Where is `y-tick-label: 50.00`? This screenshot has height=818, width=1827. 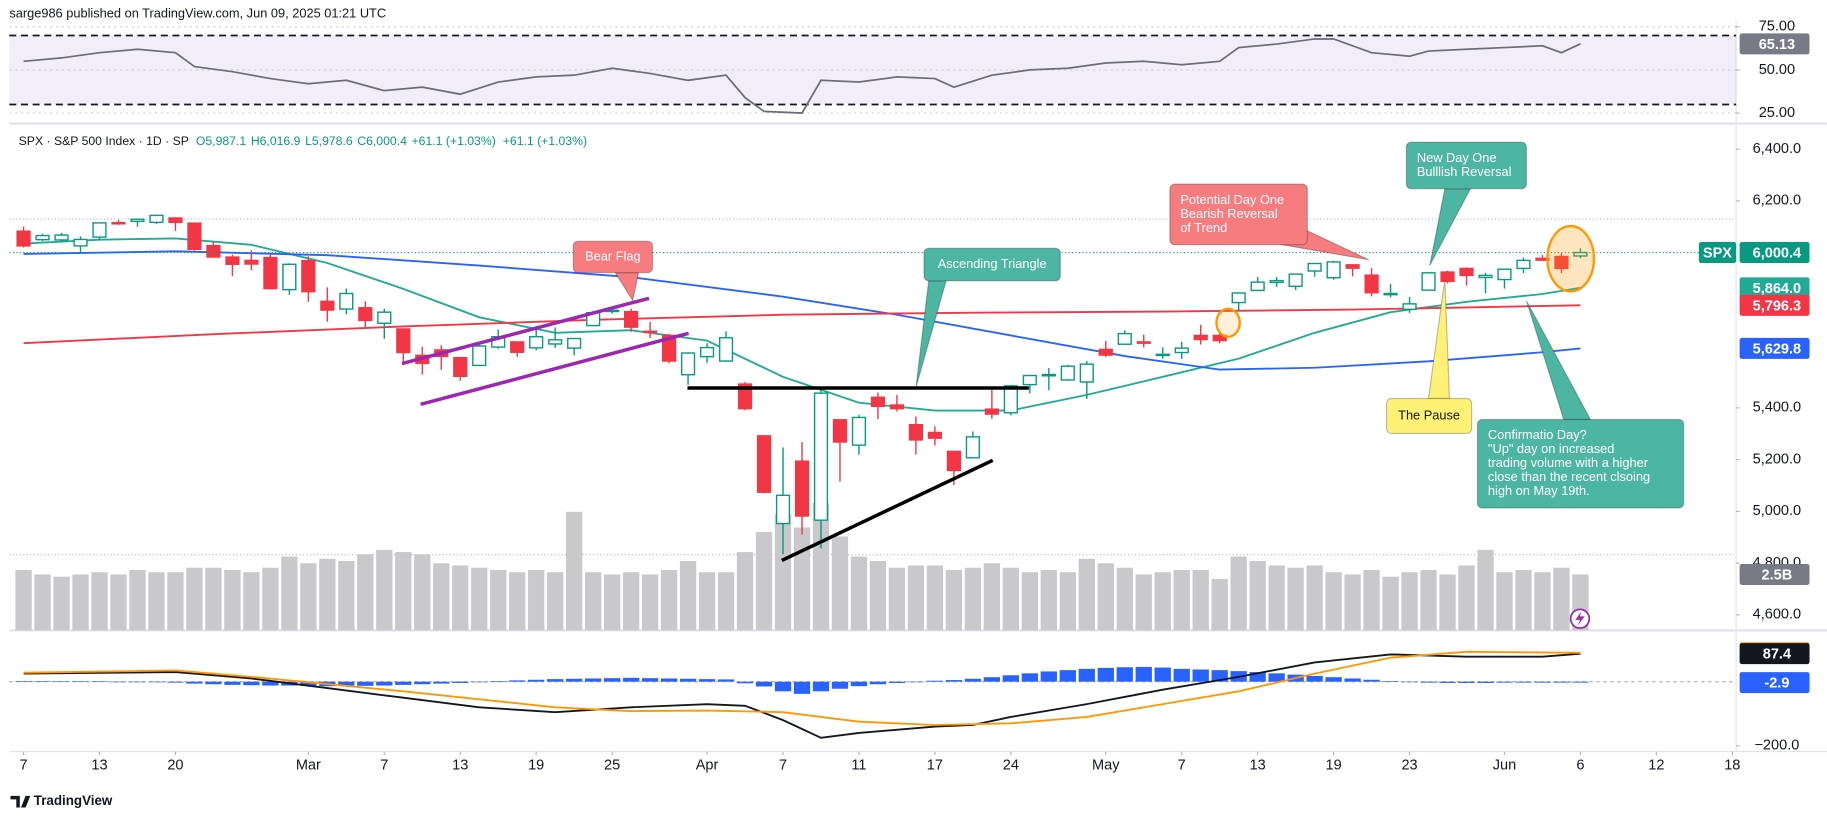 y-tick-label: 50.00 is located at coordinates (1777, 70).